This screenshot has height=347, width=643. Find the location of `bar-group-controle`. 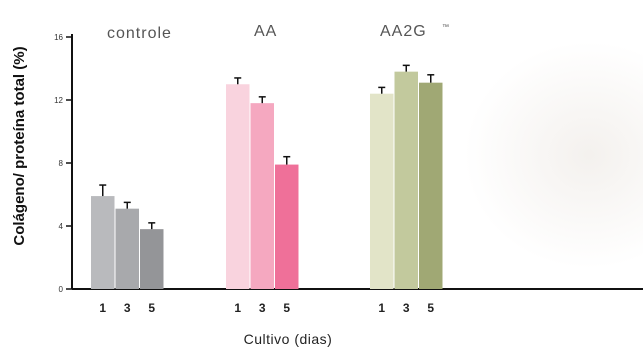

bar-group-controle is located at coordinates (127, 236).